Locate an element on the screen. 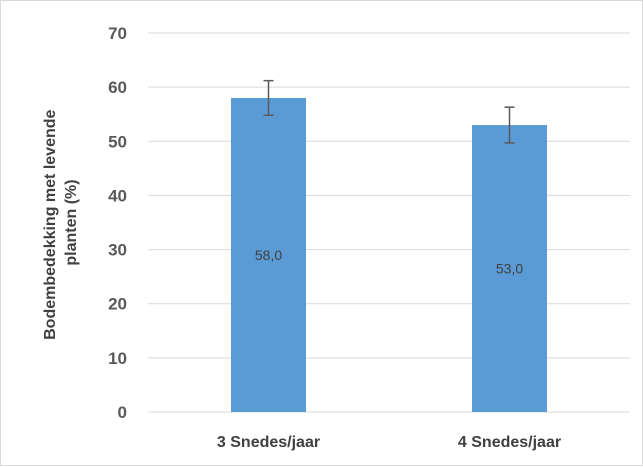 This screenshot has width=643, height=467. y-tick-label: 10 is located at coordinates (117, 358).